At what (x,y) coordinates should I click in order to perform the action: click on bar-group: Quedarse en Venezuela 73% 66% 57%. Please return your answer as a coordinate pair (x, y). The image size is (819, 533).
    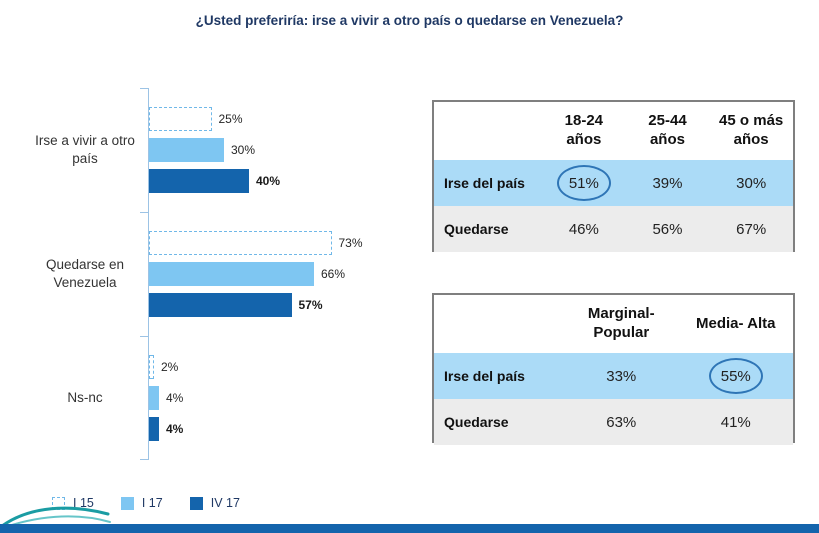
    Looking at the image, I should click on (228, 274).